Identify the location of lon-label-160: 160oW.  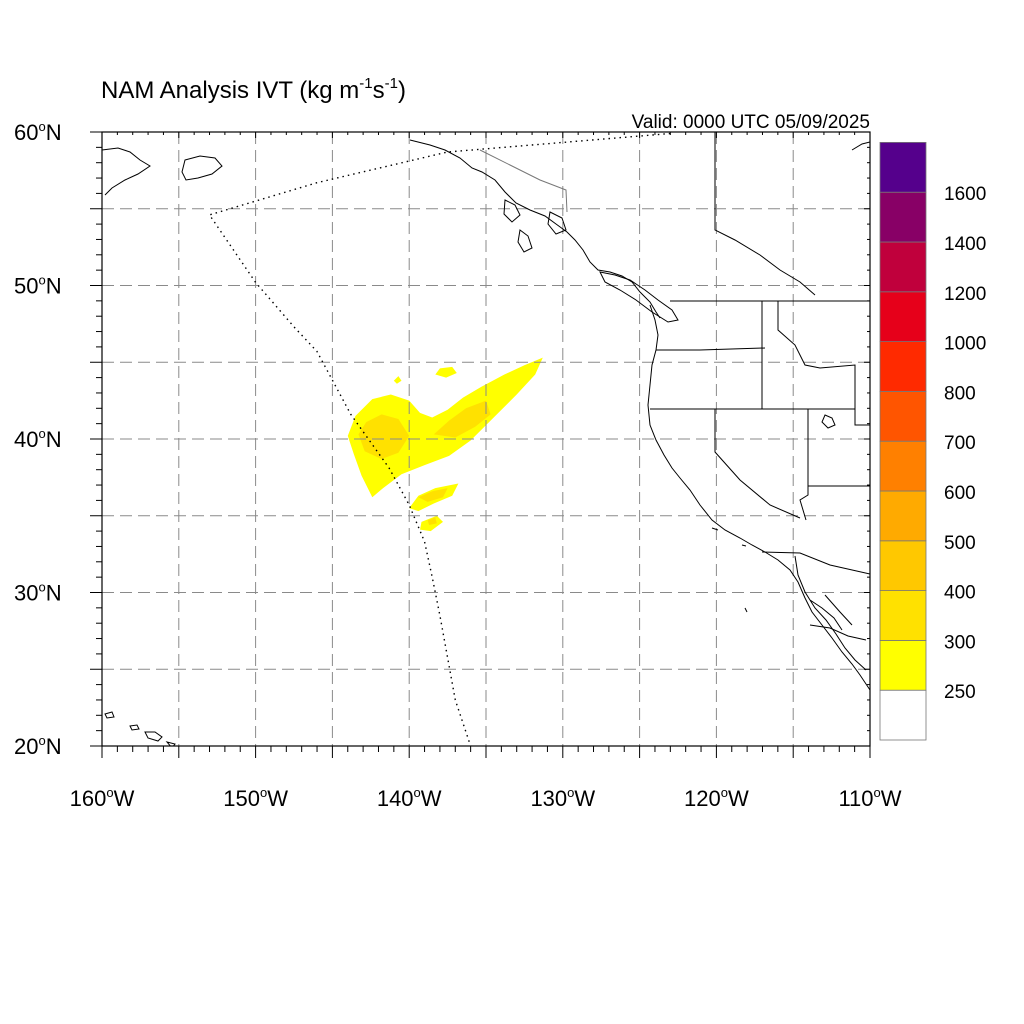
(102, 798).